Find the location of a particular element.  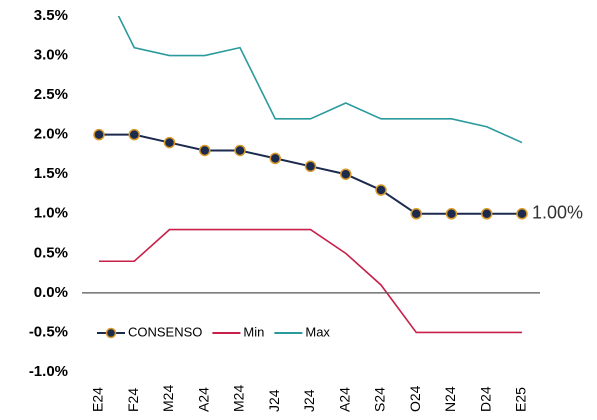

x-tick-label: S24 is located at coordinates (380, 399).